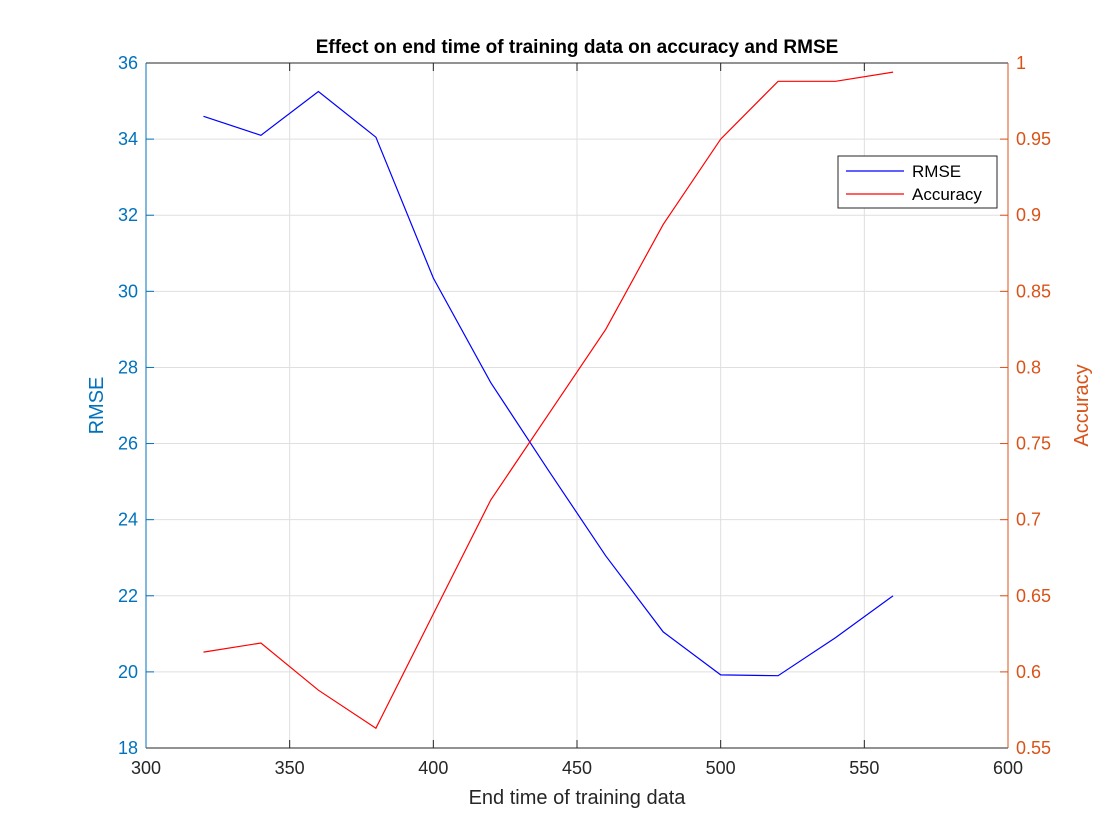  Describe the element at coordinates (721, 768) in the screenshot. I see `x-tick-label: 500` at that location.